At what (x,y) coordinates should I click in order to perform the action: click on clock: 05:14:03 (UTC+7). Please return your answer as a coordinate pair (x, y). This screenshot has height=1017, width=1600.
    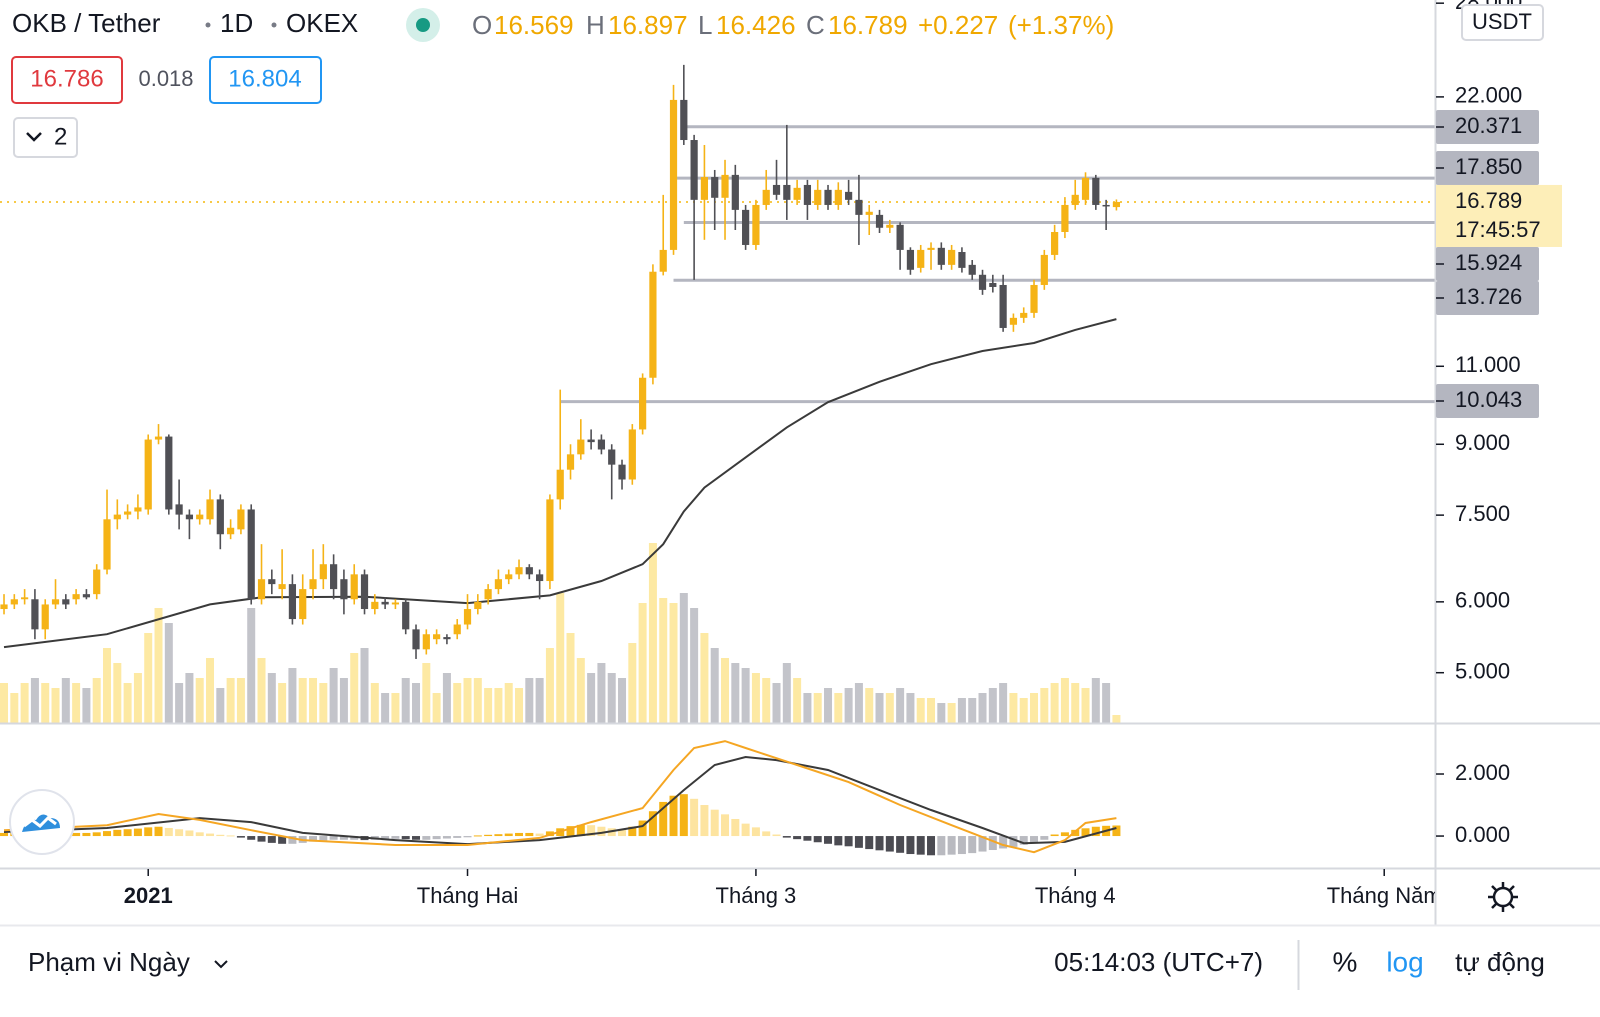
    Looking at the image, I should click on (1158, 962).